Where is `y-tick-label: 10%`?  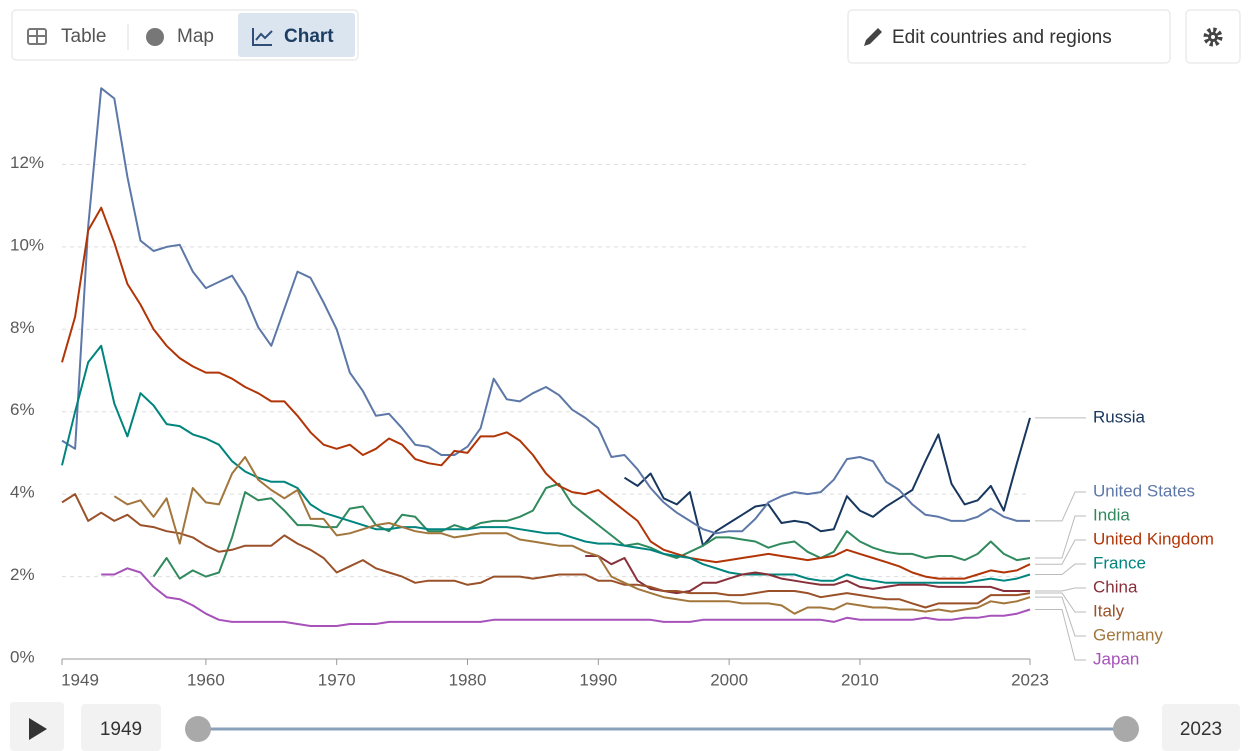 y-tick-label: 10% is located at coordinates (27, 244).